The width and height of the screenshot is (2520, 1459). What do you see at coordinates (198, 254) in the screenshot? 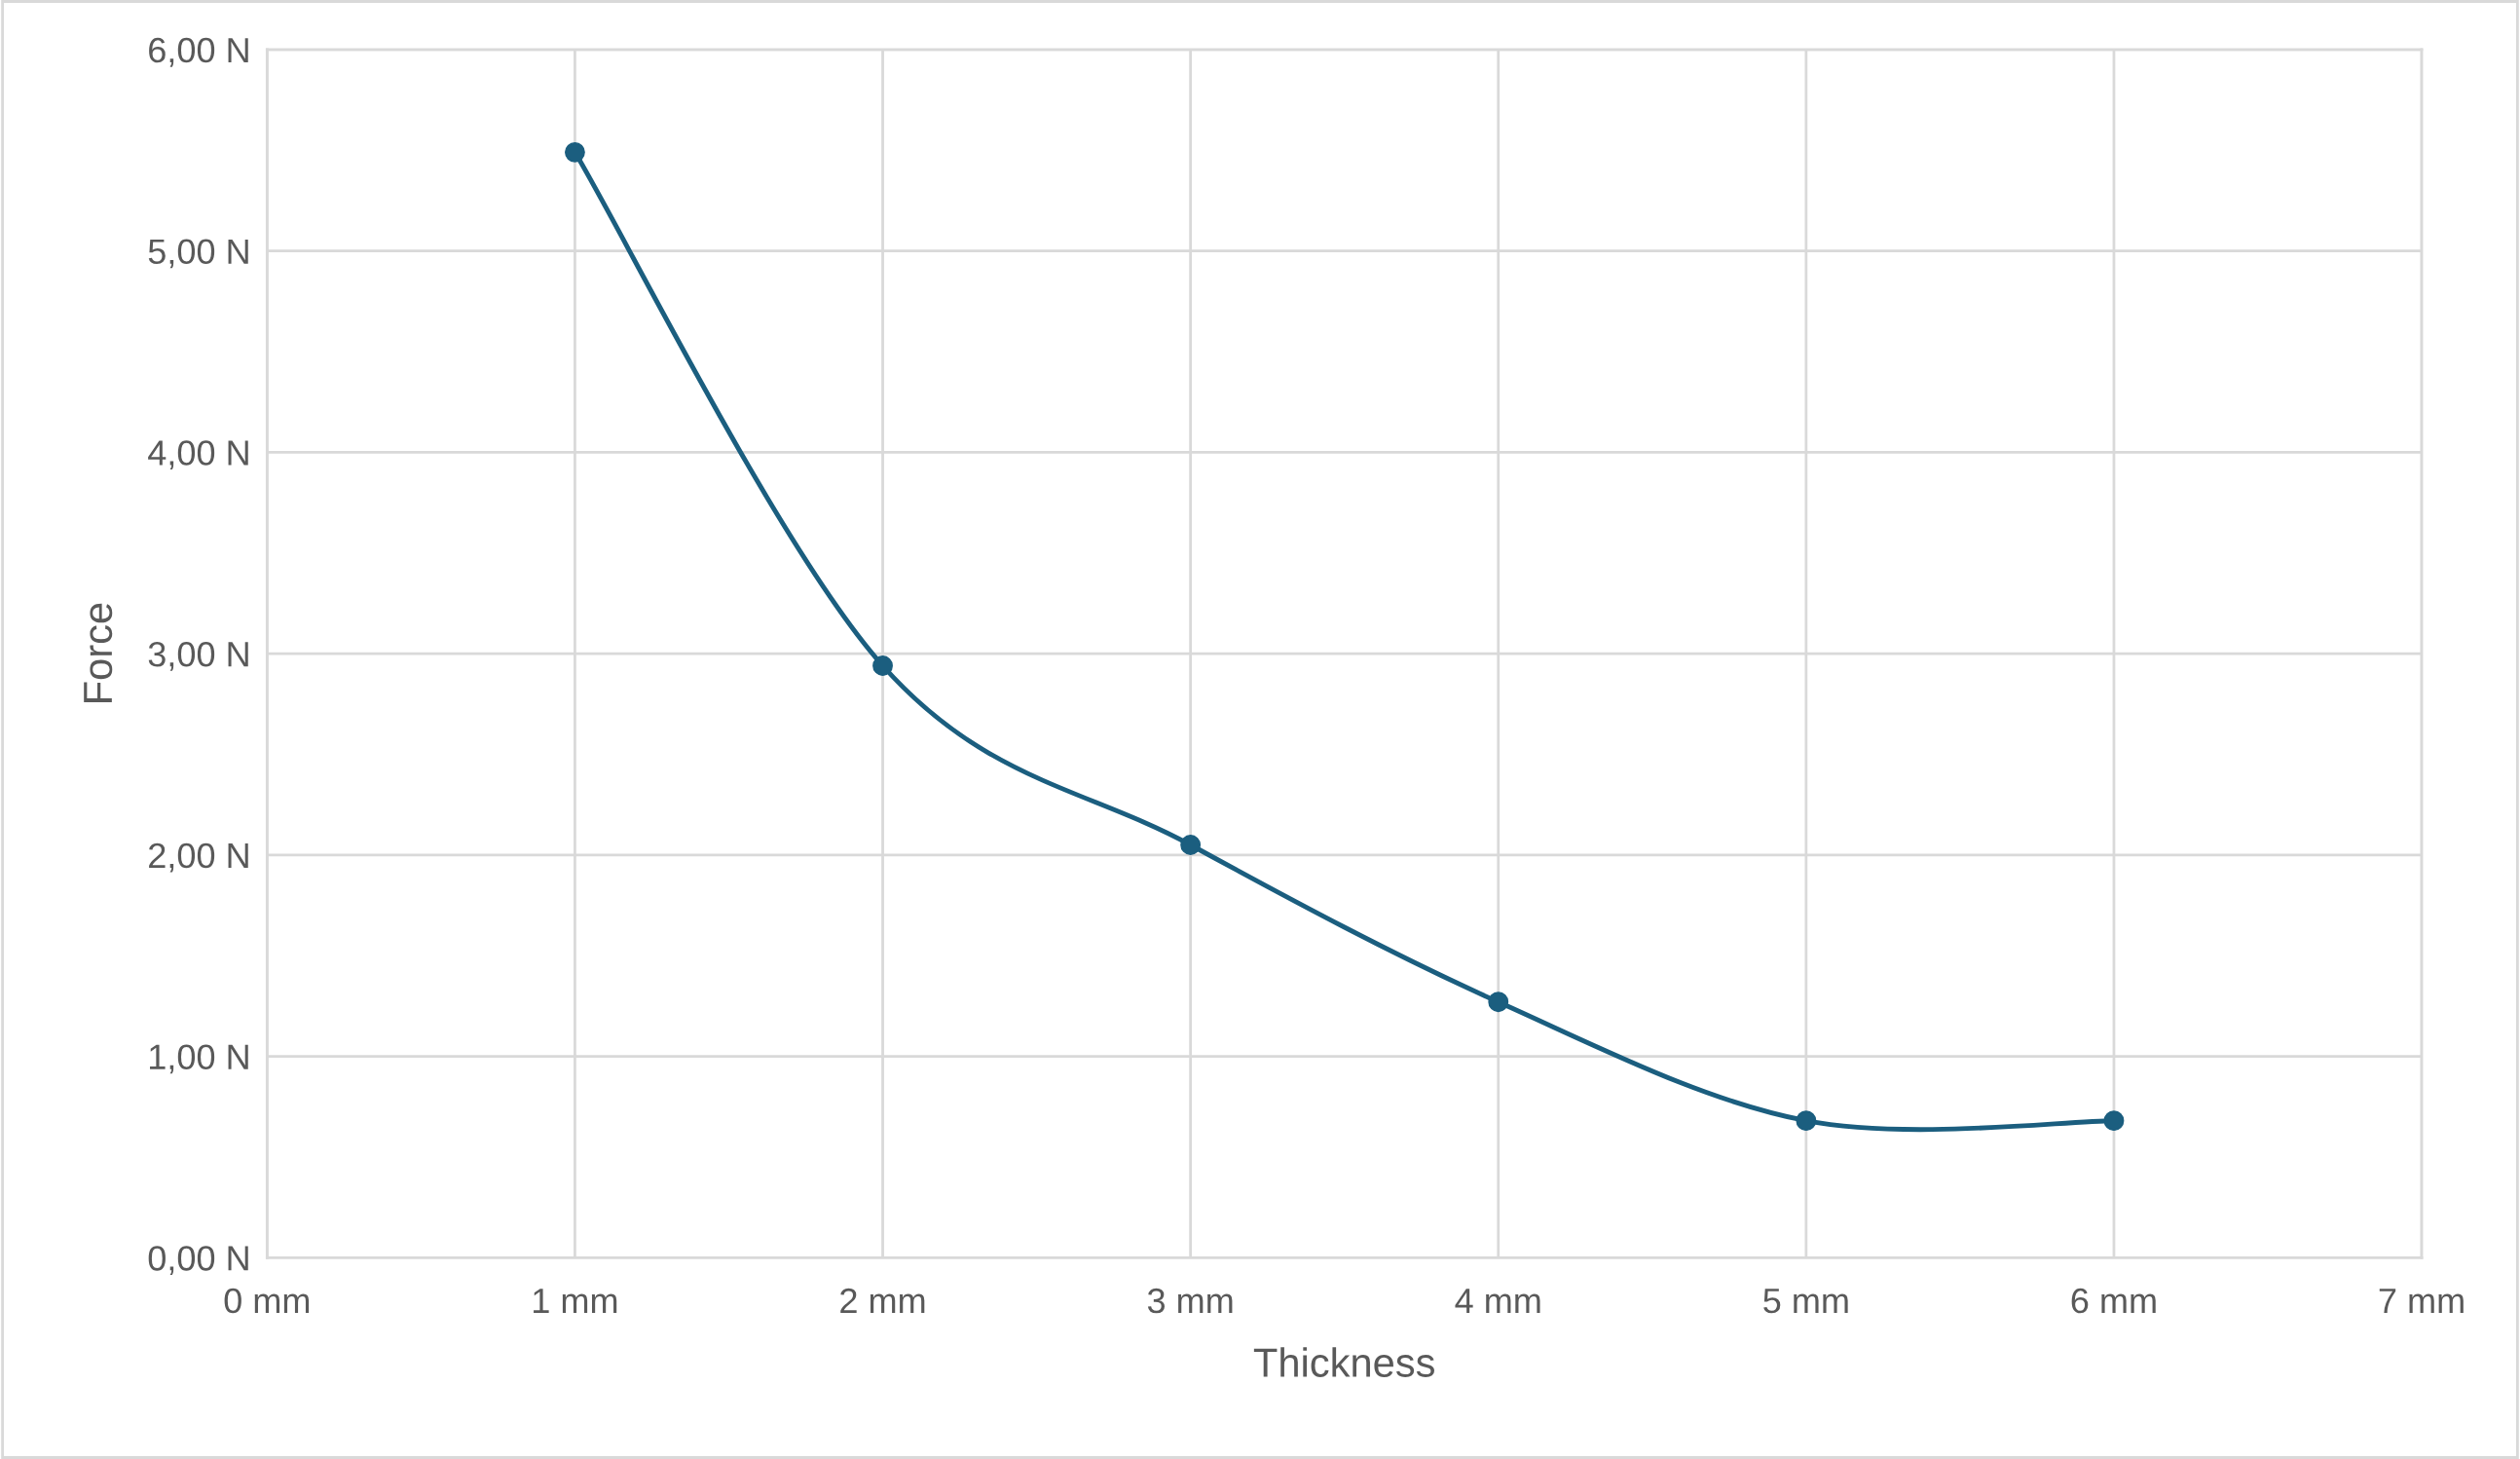
I see `y-tick-label: 5,00 N` at bounding box center [198, 254].